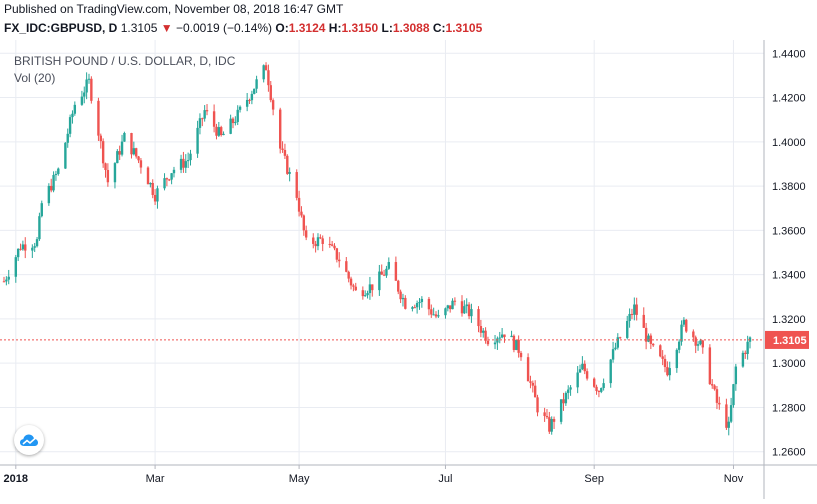  Describe the element at coordinates (789, 99) in the screenshot. I see `y-tick-label: 1.4200` at that location.